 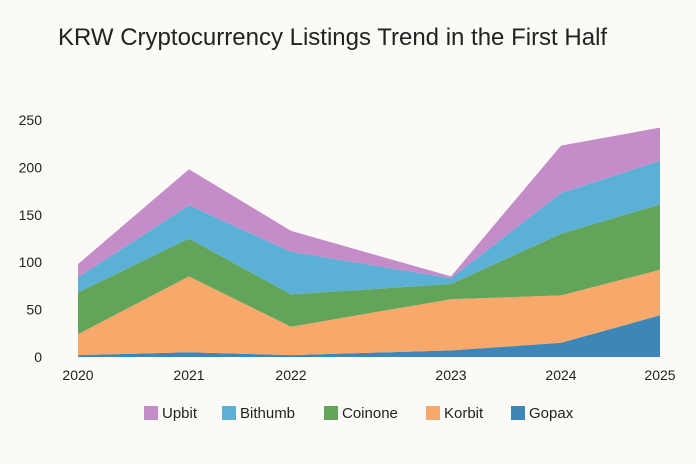 I want to click on legend-swatch-coinone, so click(x=331, y=413).